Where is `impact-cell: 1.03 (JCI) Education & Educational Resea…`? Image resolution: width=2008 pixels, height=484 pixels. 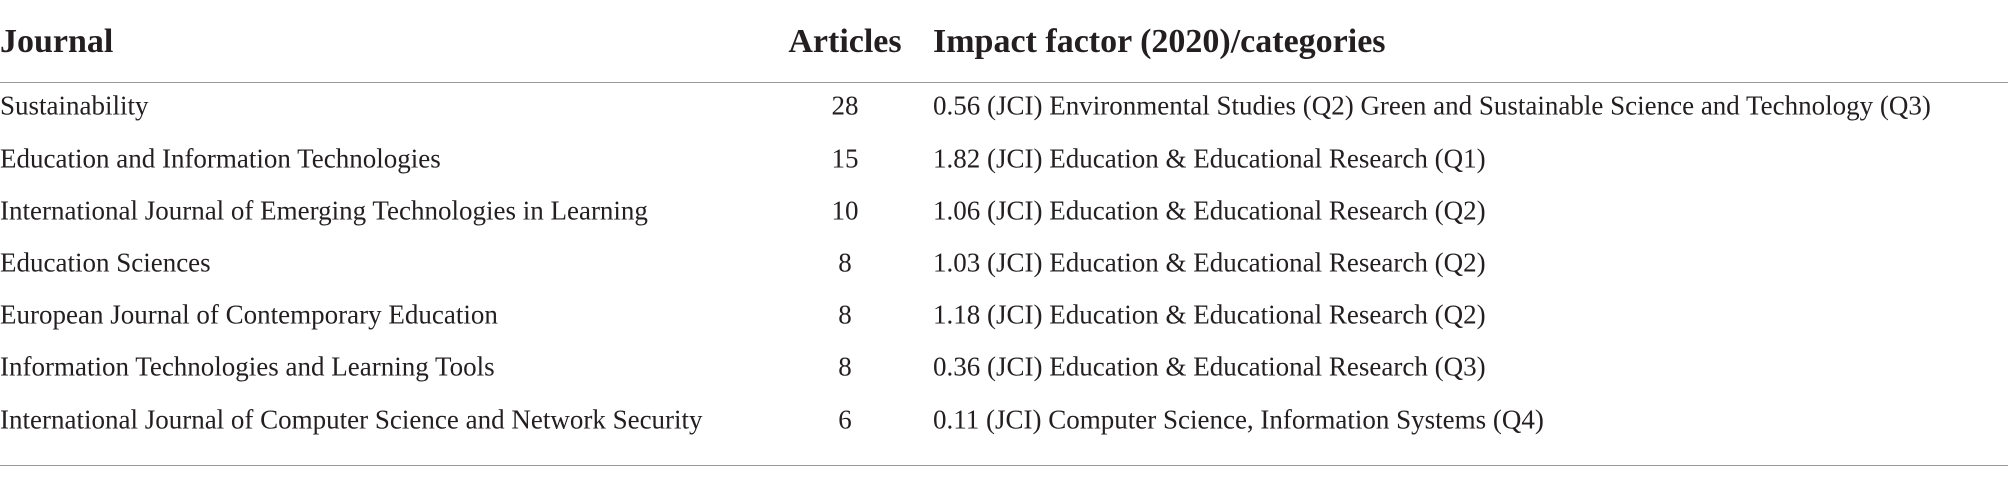 impact-cell: 1.03 (JCI) Education & Educational Resea… is located at coordinates (1209, 262).